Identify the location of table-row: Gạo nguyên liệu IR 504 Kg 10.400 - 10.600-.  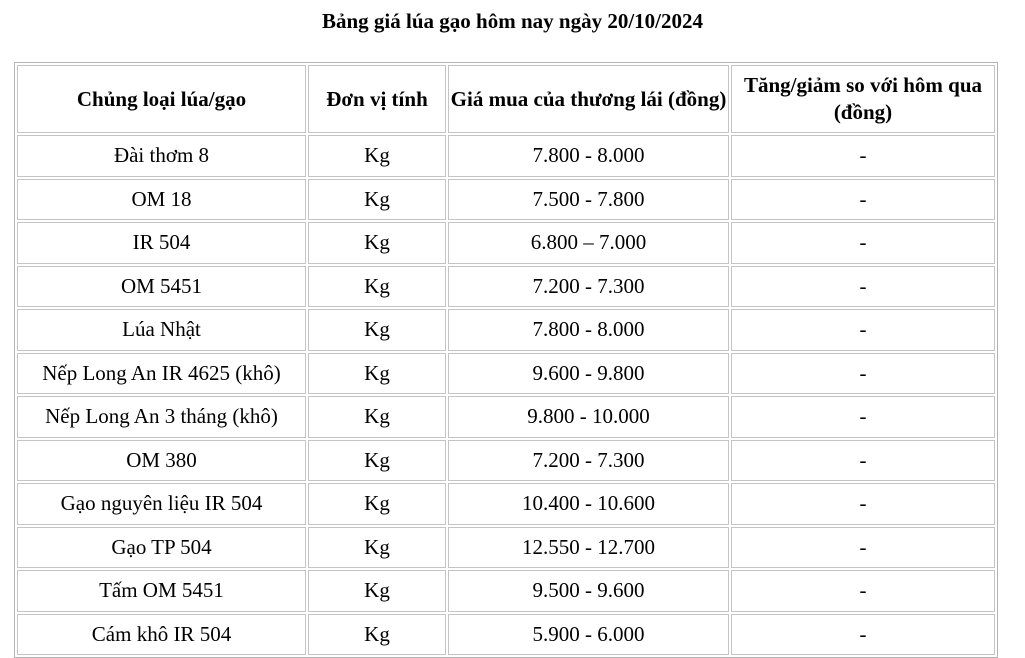
(506, 504).